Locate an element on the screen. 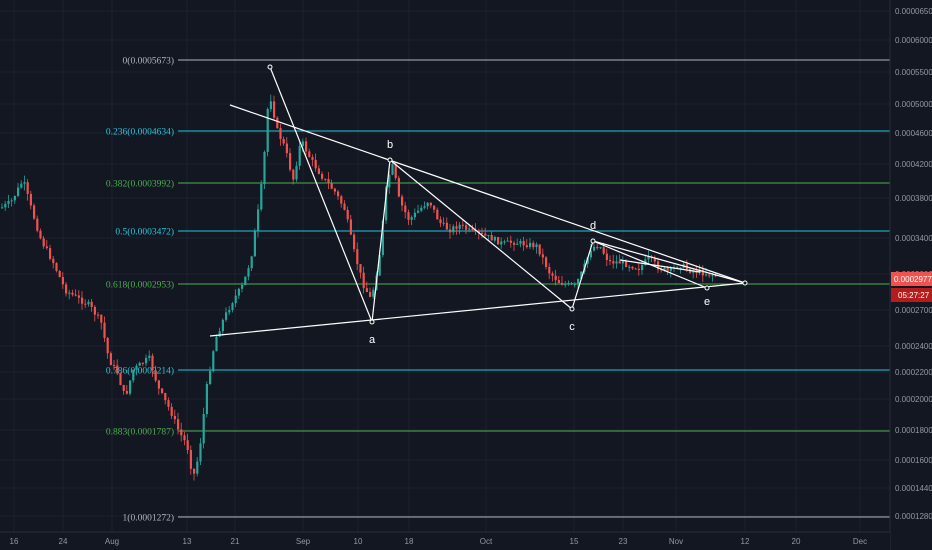 The height and width of the screenshot is (550, 932). x-tick-label: Nov is located at coordinates (676, 541).